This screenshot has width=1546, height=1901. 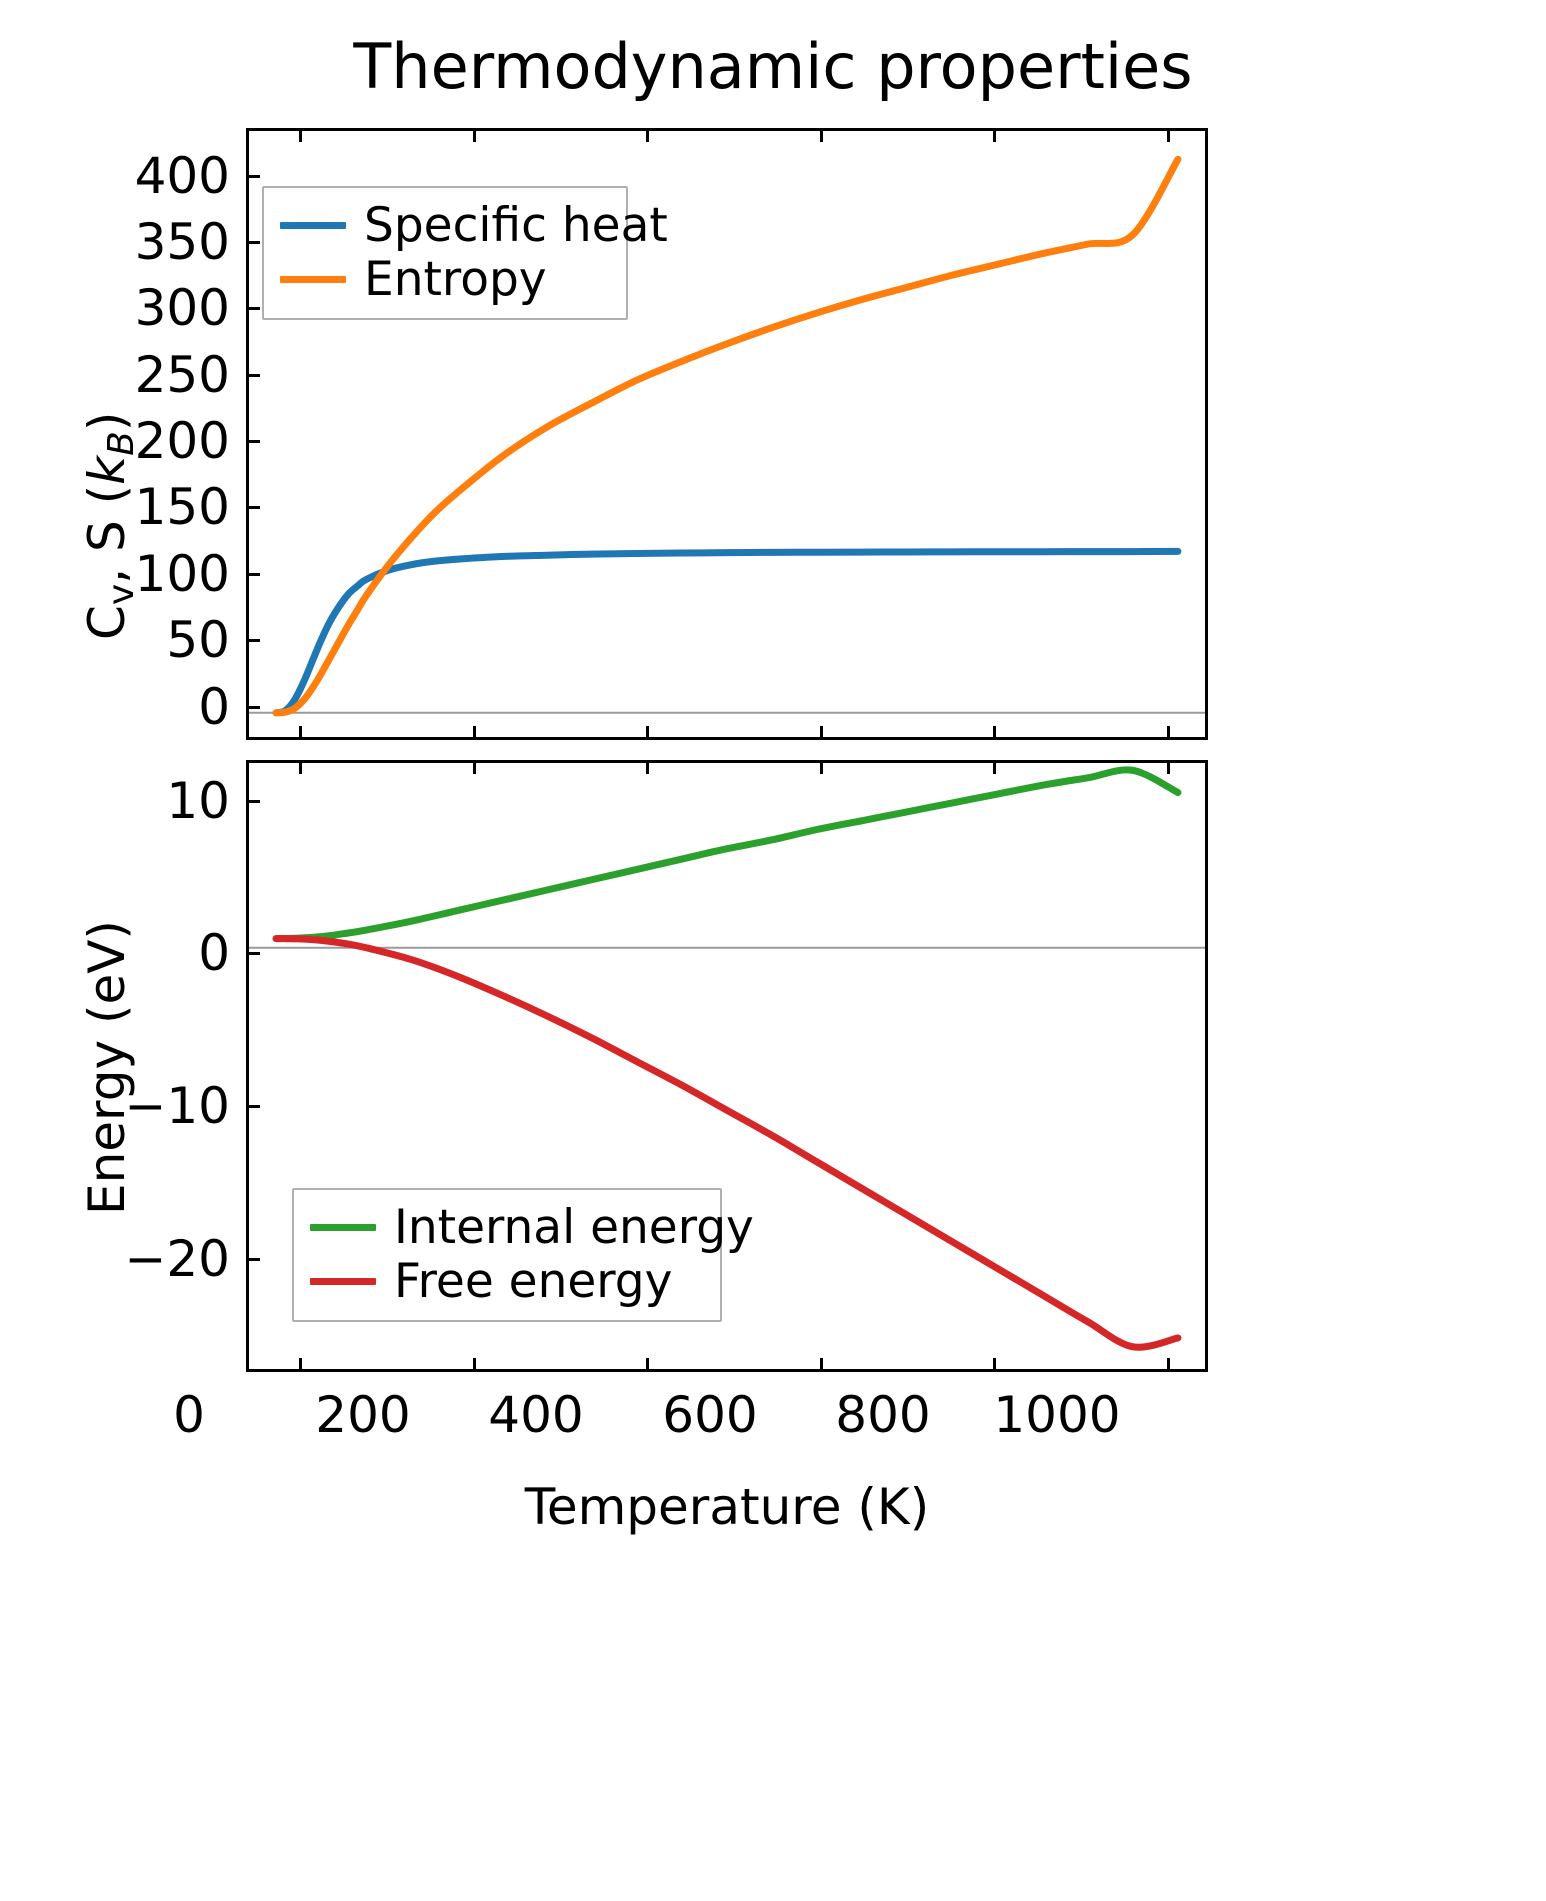 I want to click on figure-title: Thermodynamic properties, so click(x=773, y=66).